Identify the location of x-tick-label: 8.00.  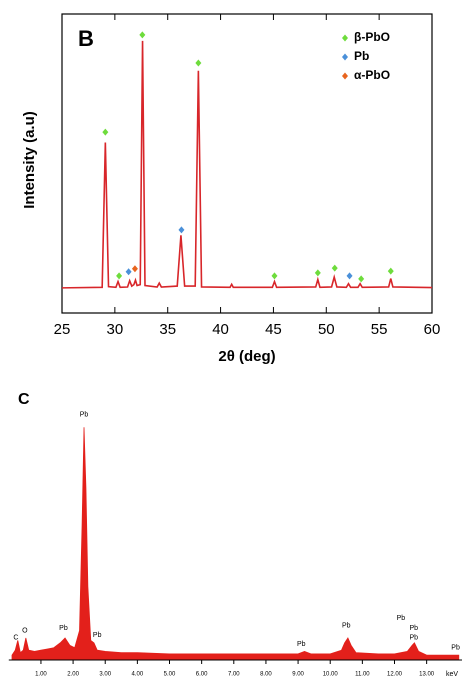
(266, 675).